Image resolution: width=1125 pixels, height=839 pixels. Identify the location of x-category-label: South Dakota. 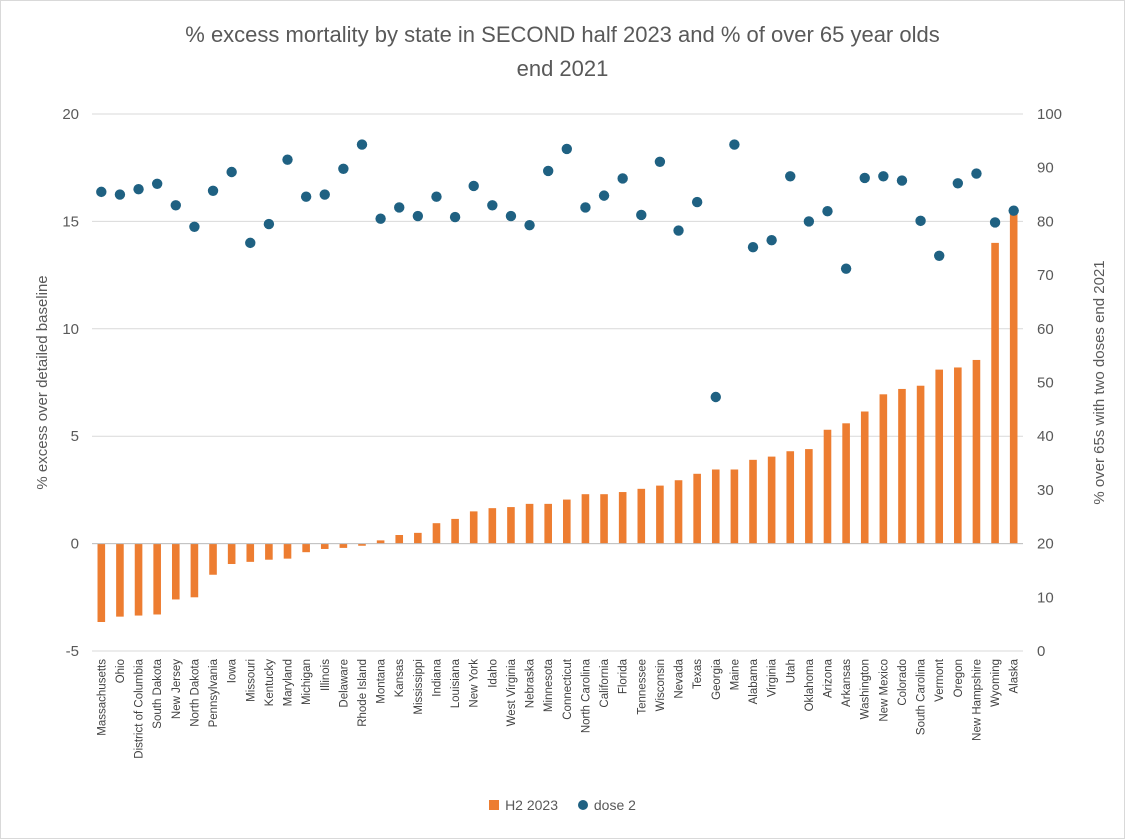
(158, 693).